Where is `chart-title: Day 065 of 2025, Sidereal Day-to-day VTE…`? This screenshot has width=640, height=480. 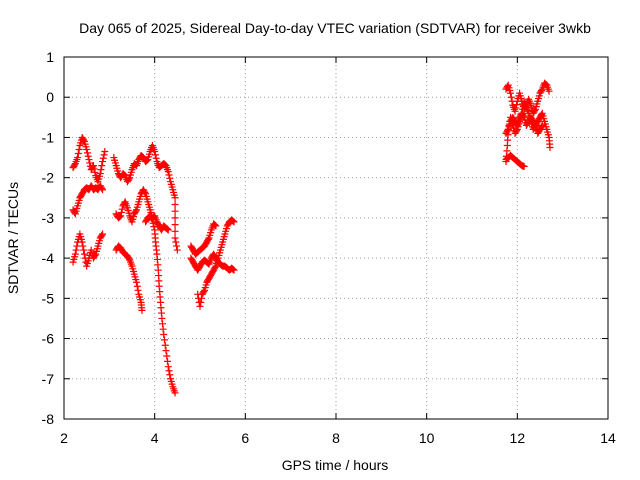 chart-title: Day 065 of 2025, Sidereal Day-to-day VTE… is located at coordinates (335, 28).